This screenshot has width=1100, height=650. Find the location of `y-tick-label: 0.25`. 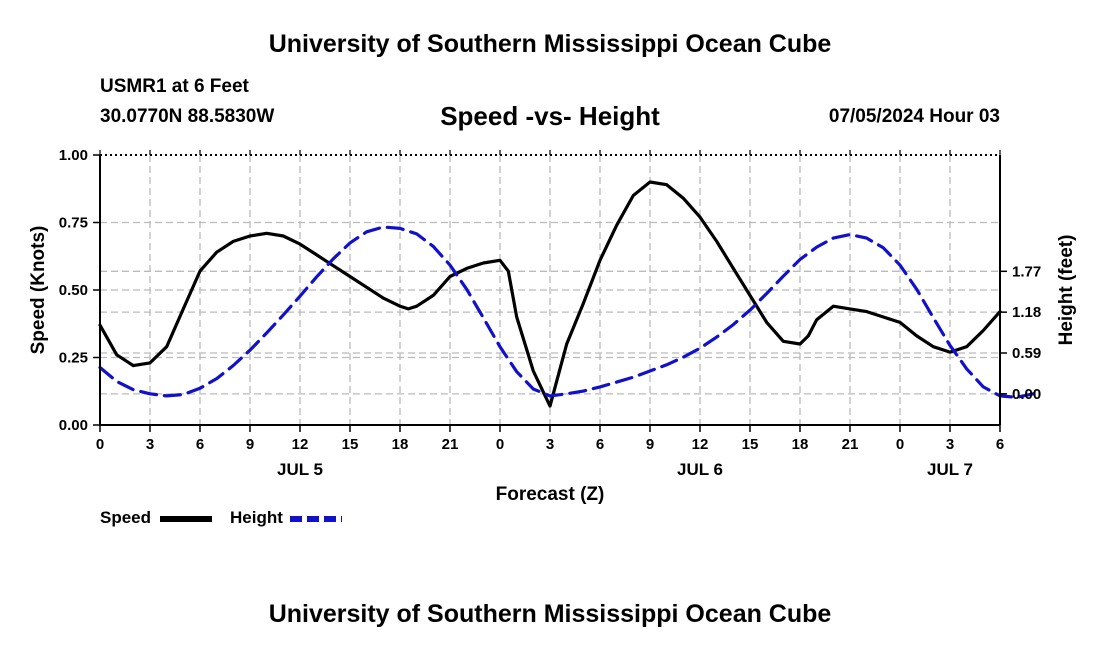

y-tick-label: 0.25 is located at coordinates (73, 358).